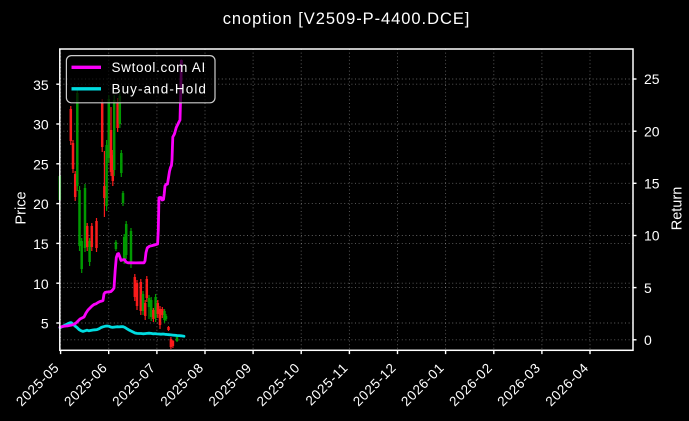 The width and height of the screenshot is (689, 421). What do you see at coordinates (22, 207) in the screenshot?
I see `svg-text: Price` at bounding box center [22, 207].